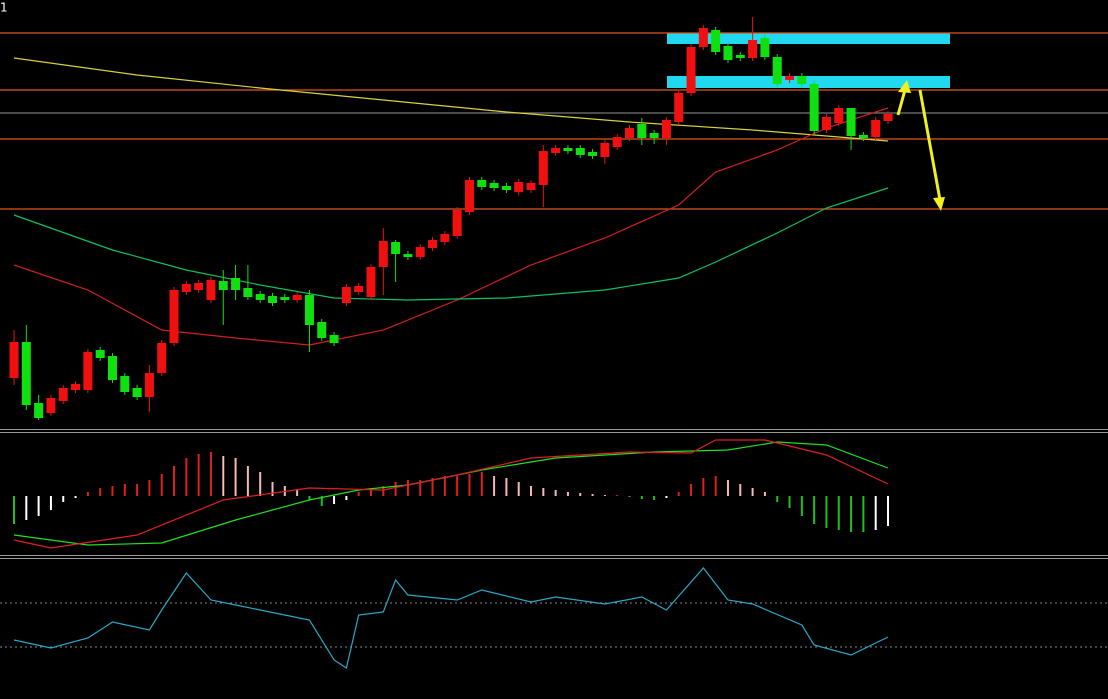 The image size is (1108, 699). Describe the element at coordinates (451, 618) in the screenshot. I see `indicator-line` at that location.